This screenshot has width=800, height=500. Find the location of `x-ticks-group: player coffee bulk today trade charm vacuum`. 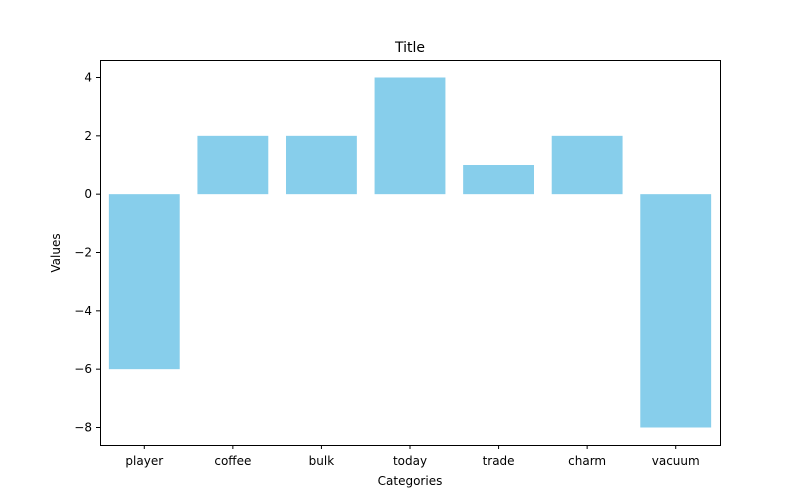

x-ticks-group: player coffee bulk today trade charm vacuum is located at coordinates (412, 456).